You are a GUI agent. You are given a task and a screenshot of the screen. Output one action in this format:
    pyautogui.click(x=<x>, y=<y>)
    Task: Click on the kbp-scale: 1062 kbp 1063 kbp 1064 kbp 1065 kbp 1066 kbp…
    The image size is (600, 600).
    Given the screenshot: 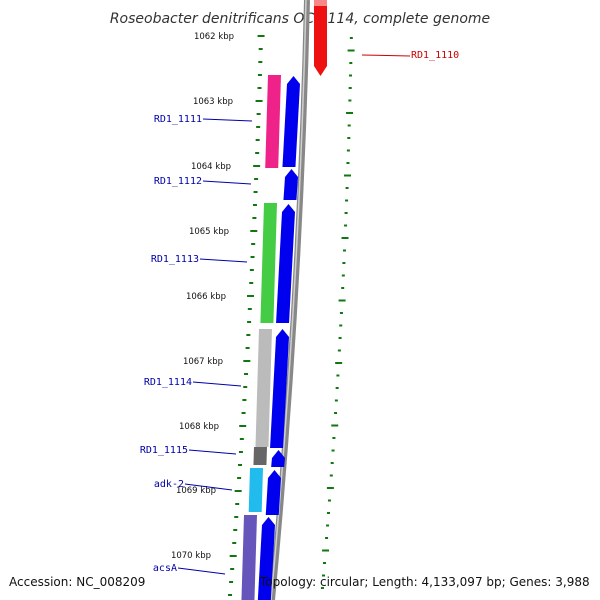 What is the action you would take?
    pyautogui.click(x=202, y=296)
    